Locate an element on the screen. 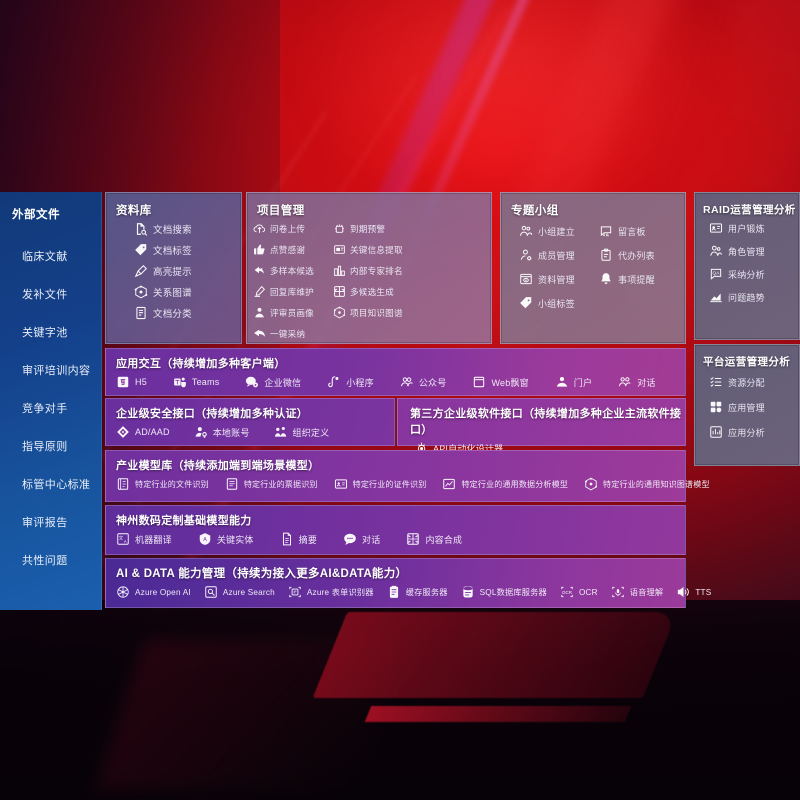 This screenshot has height=800, width=800. library-item-relation-graph: 关系图谱 is located at coordinates (187, 292).